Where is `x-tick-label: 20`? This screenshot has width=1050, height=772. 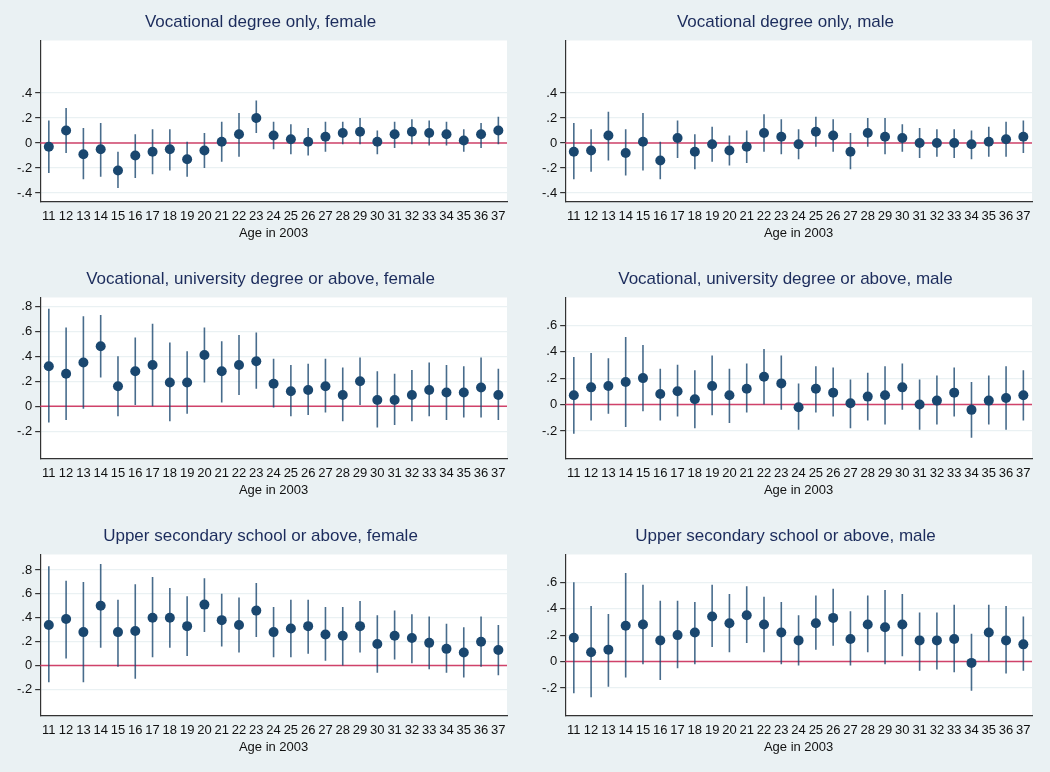 x-tick-label: 20 is located at coordinates (729, 730).